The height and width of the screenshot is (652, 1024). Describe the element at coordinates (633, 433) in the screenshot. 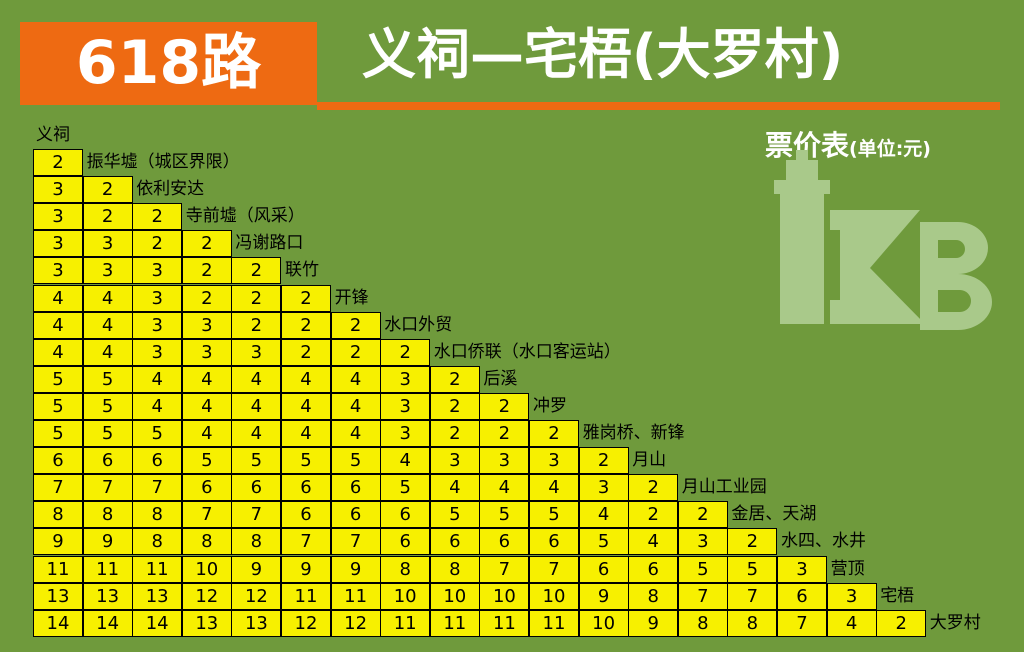

I see `stop-label: 雅岗桥、新锋` at that location.